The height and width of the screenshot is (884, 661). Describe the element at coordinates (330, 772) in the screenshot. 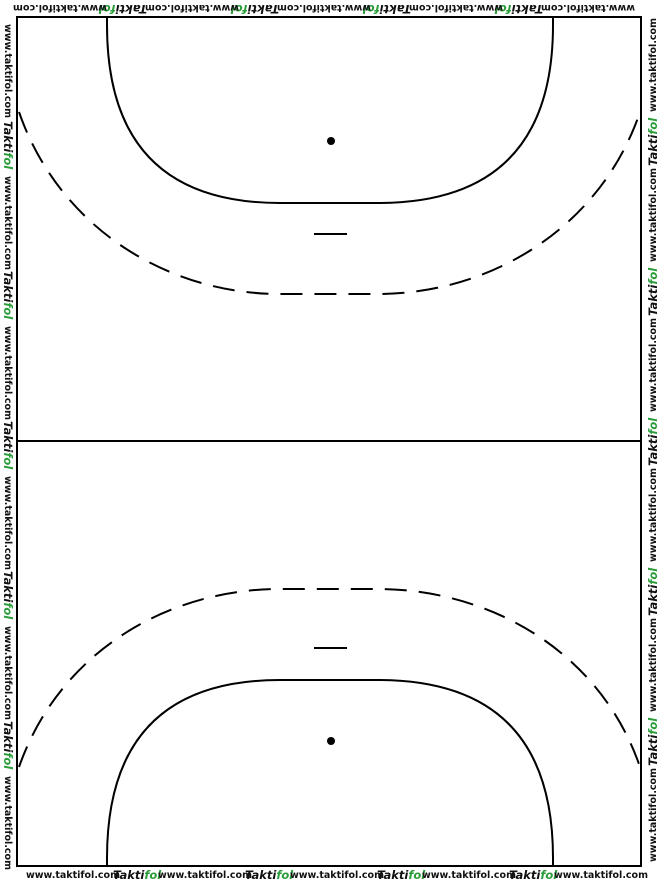

I see `bottom-goal-area-line` at that location.